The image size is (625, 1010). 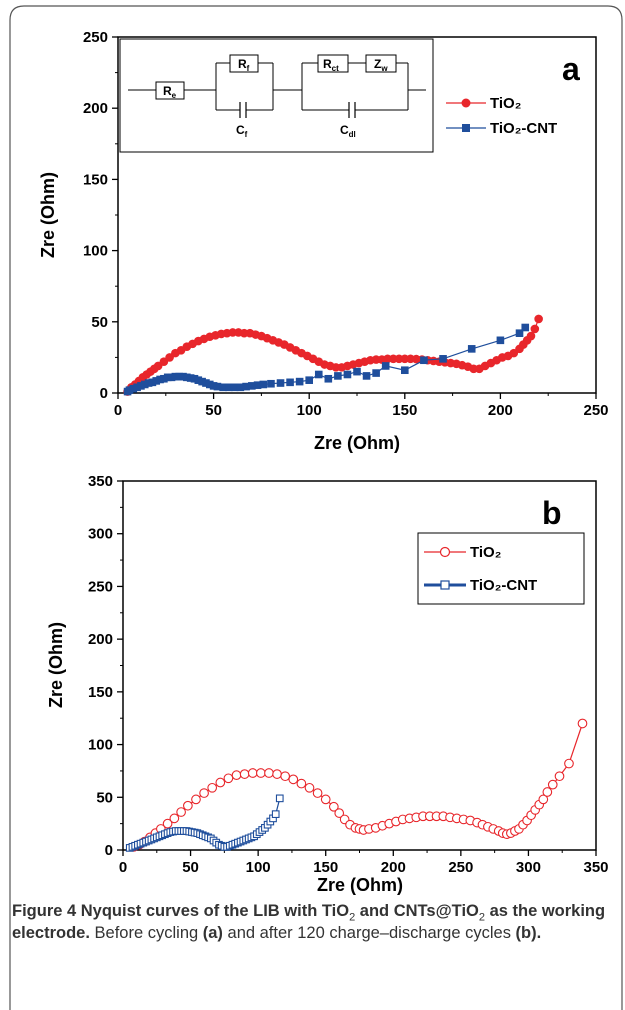 I want to click on y-axis-title-a: Zre (Ohm), so click(x=48, y=215).